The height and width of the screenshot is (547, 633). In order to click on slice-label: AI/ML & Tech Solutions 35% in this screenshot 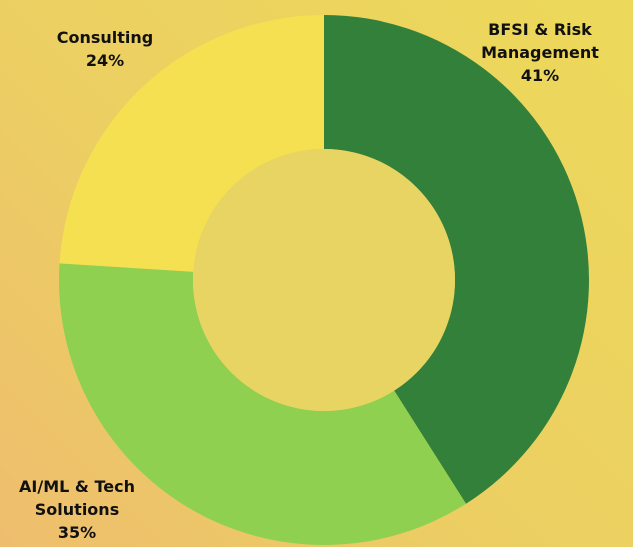, I will do `click(77, 509)`.